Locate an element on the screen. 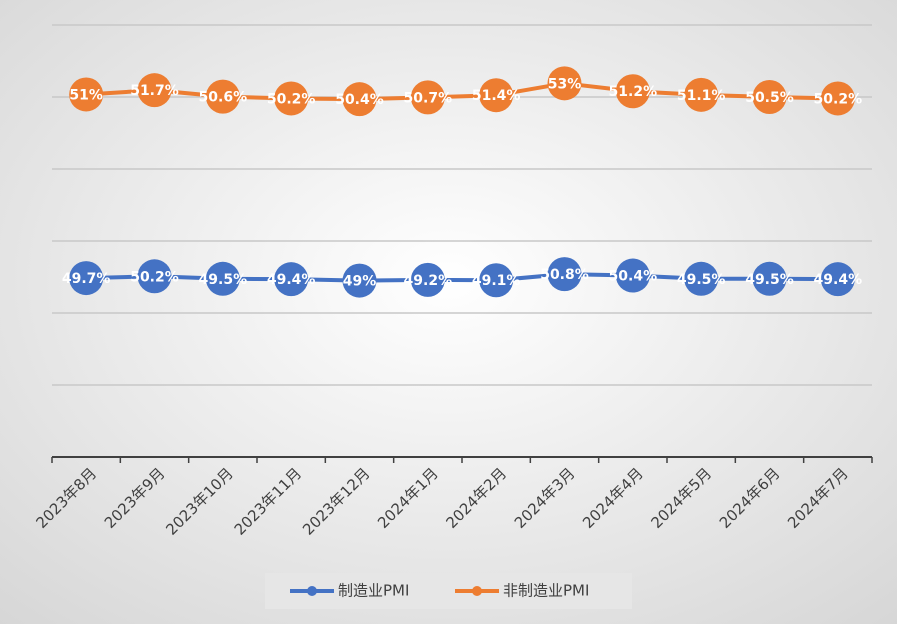 The height and width of the screenshot is (624, 897). data-label: 49.7% is located at coordinates (86, 279).